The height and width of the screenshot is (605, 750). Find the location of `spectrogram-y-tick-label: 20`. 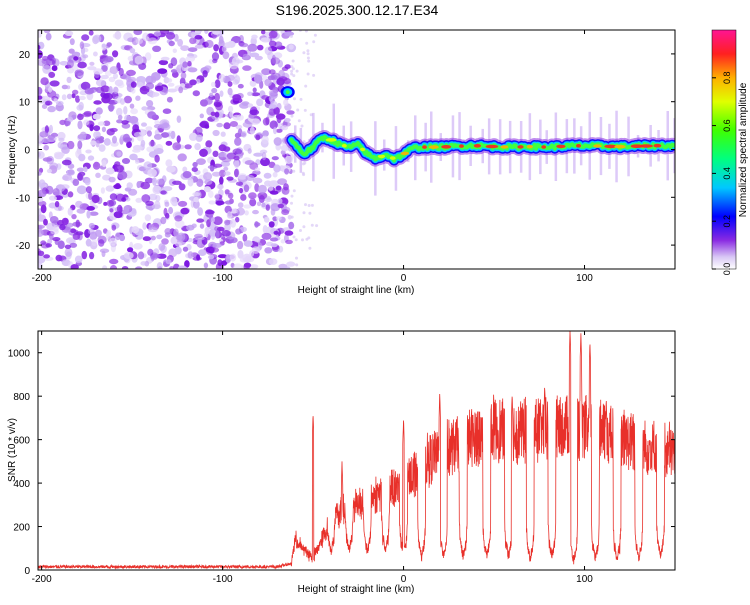

spectrogram-y-tick-label: 20 is located at coordinates (25, 55).